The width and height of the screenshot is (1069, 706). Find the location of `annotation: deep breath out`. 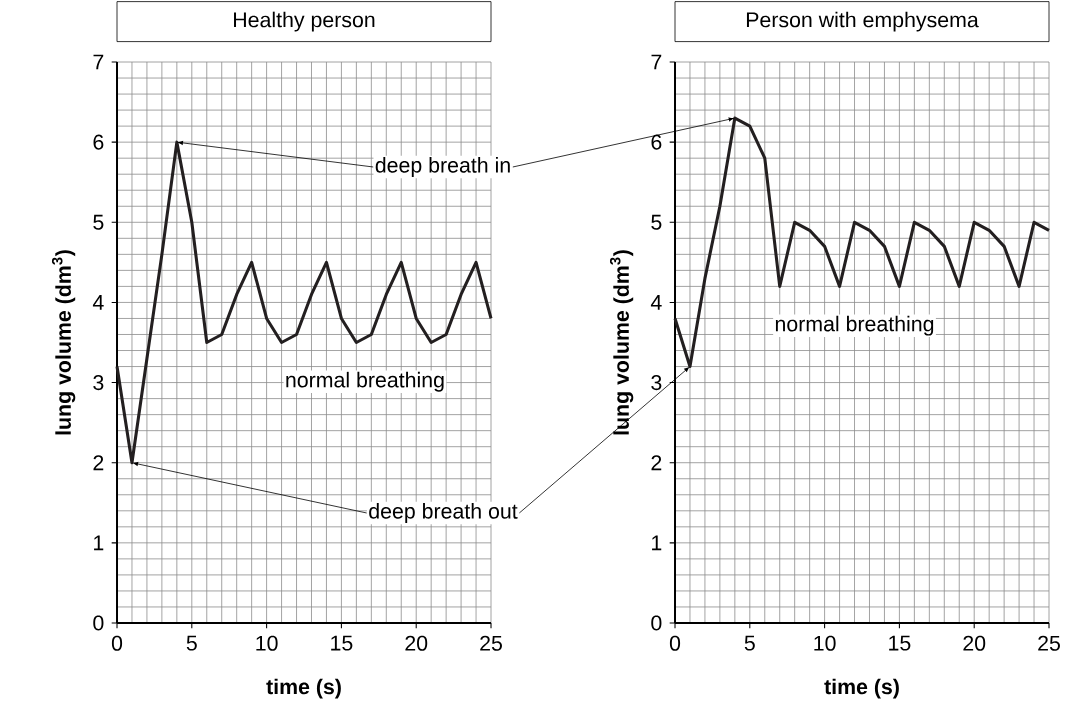

annotation: deep breath out is located at coordinates (443, 513).